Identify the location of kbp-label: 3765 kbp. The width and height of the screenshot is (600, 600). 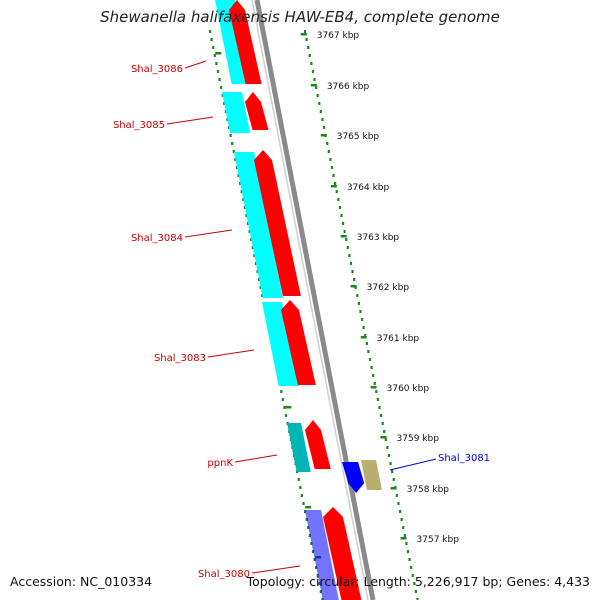
(358, 137).